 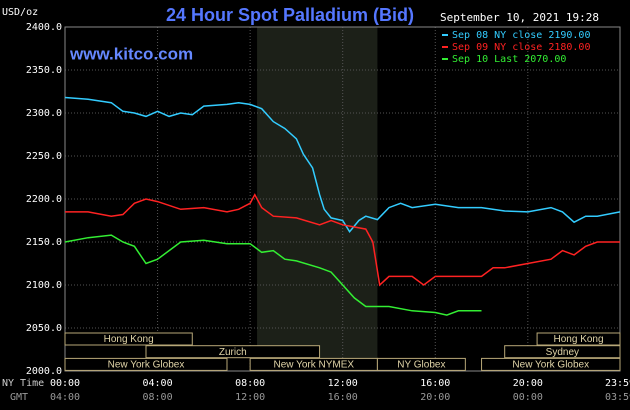 I want to click on x-tick-label: 04:00, so click(x=158, y=383).